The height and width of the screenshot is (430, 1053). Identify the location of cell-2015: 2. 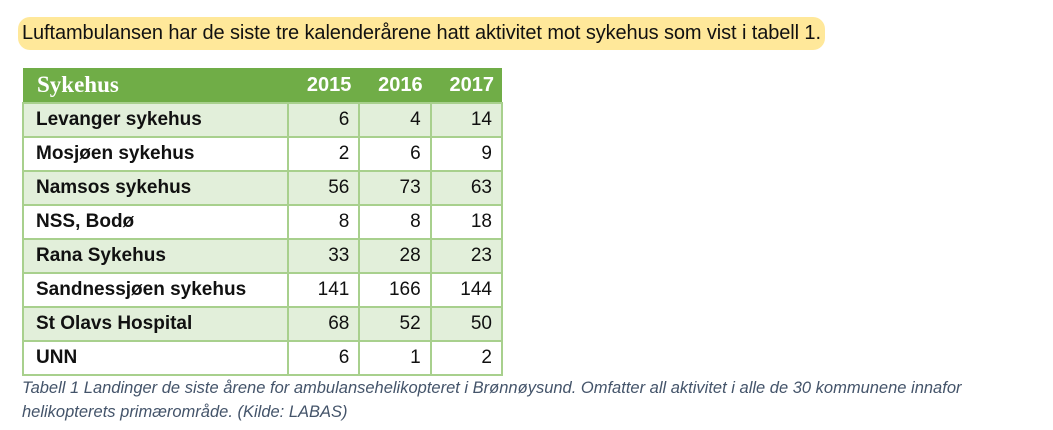
(323, 154).